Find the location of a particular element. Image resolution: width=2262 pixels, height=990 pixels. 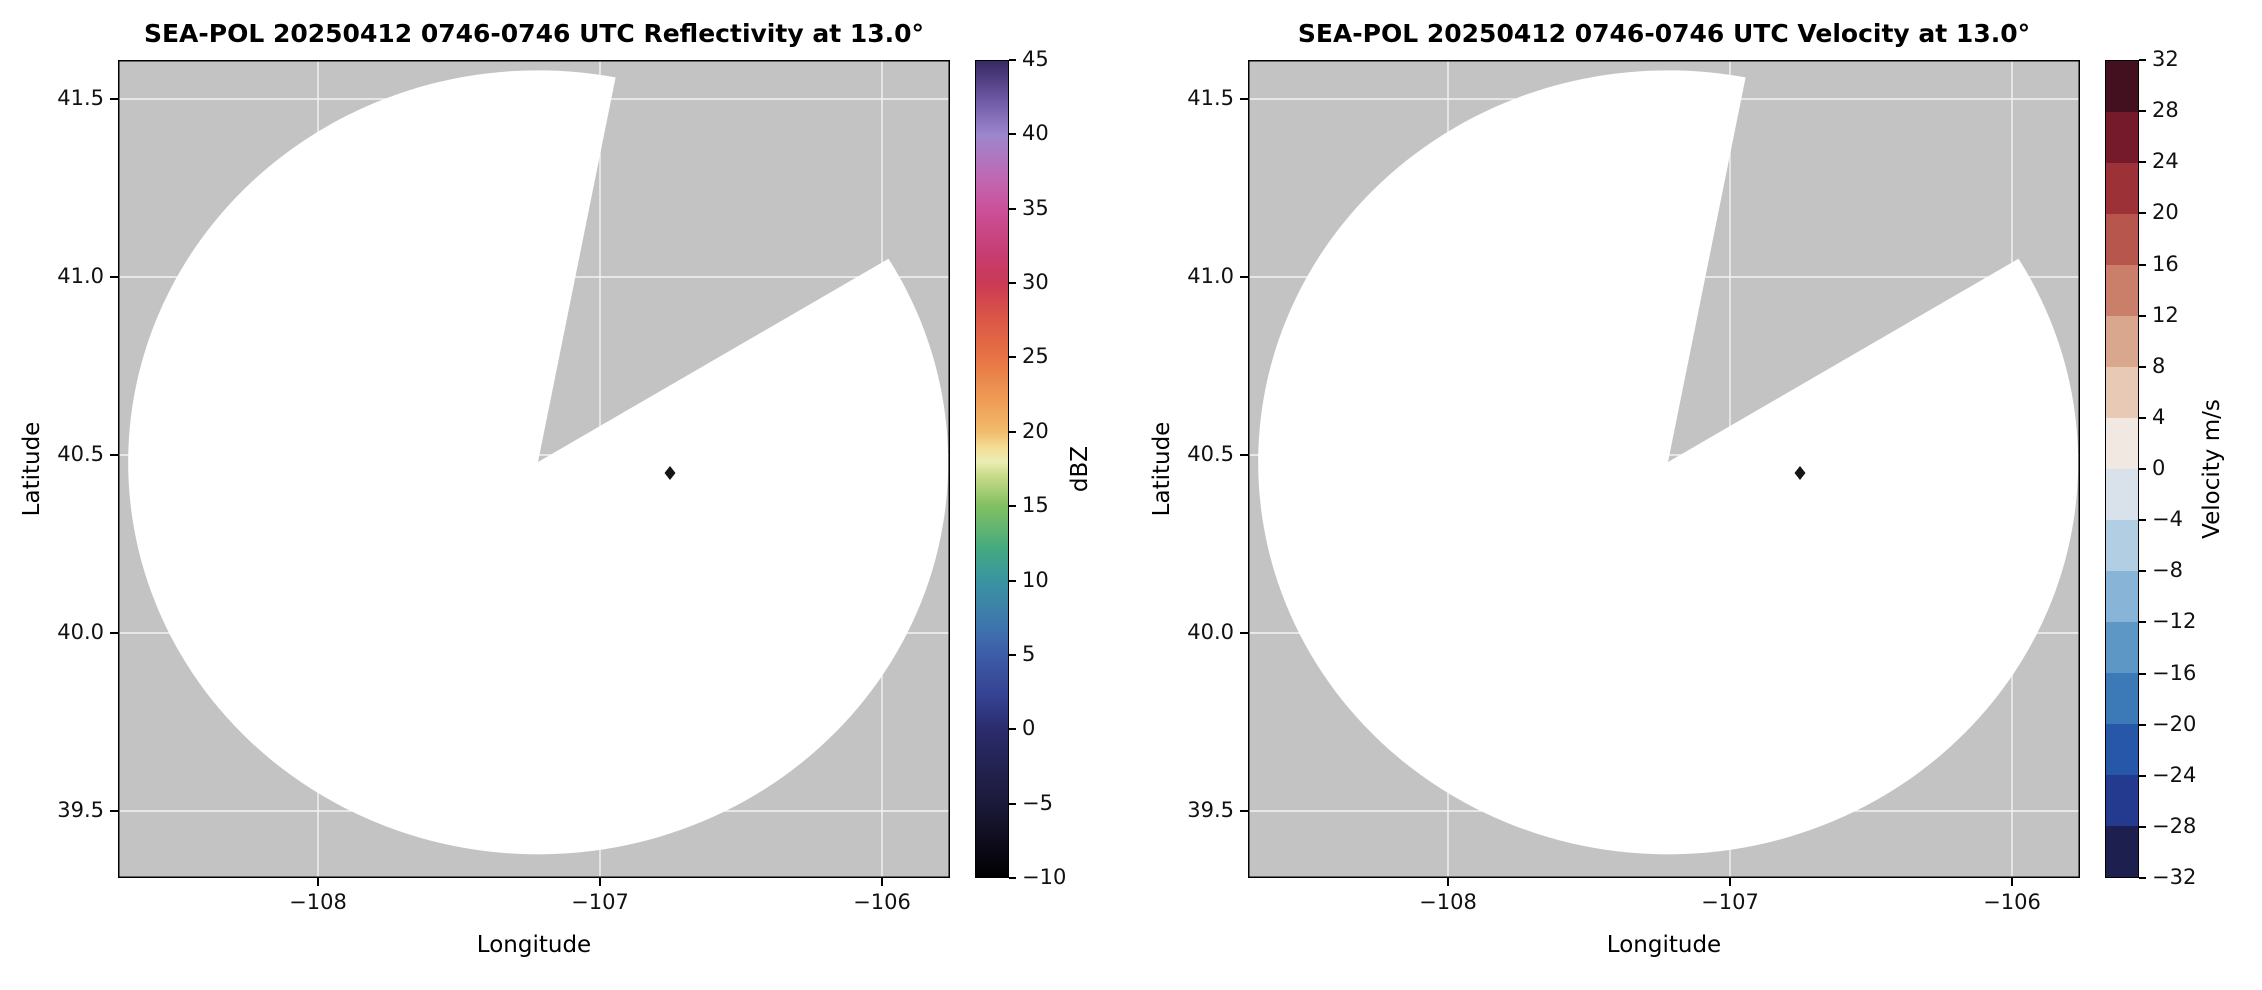

colorbar-tick-label: 24 is located at coordinates (2165, 161).